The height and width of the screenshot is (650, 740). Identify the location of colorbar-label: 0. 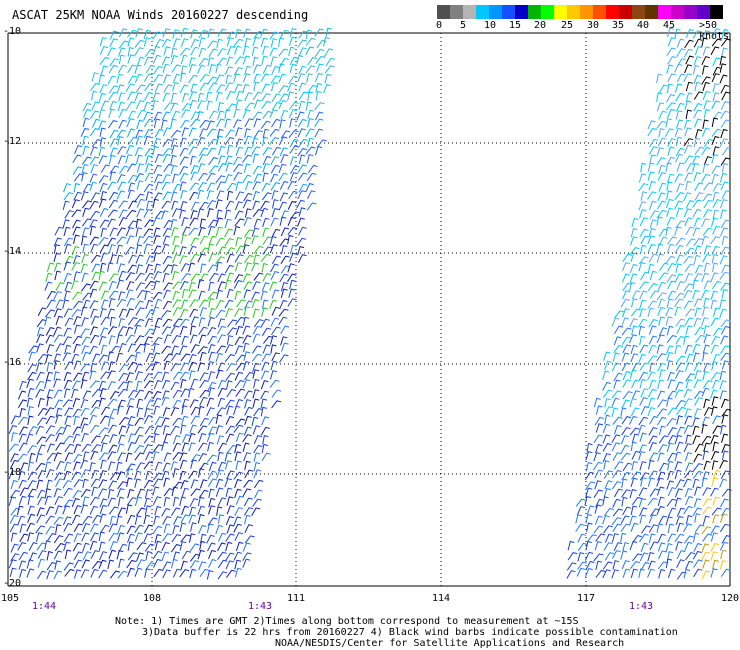
(439, 25).